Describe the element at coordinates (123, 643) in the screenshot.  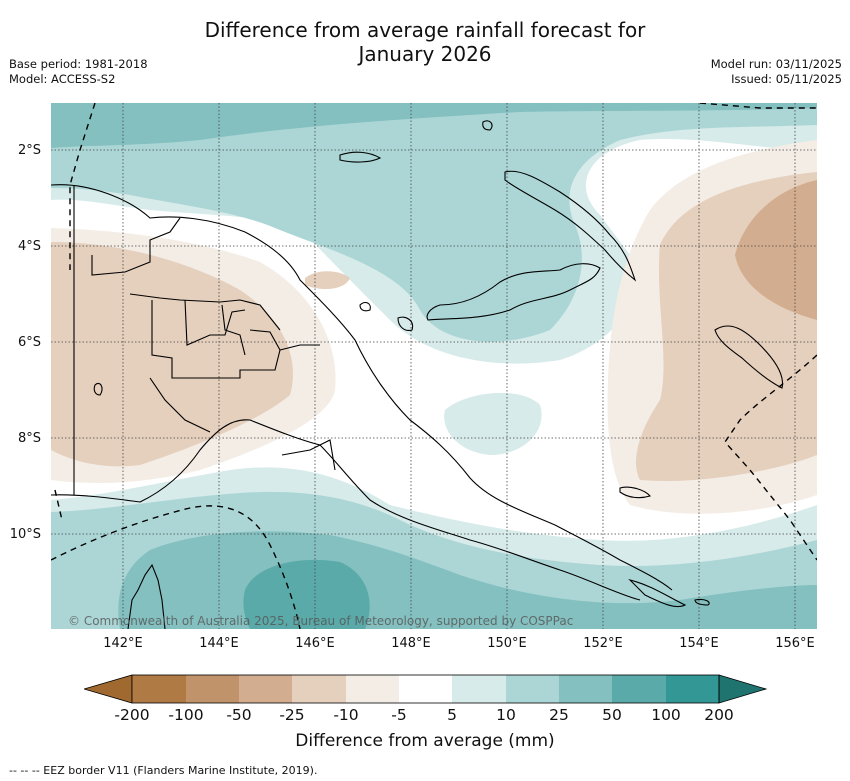
I see `lon-label-142e: 142°E` at that location.